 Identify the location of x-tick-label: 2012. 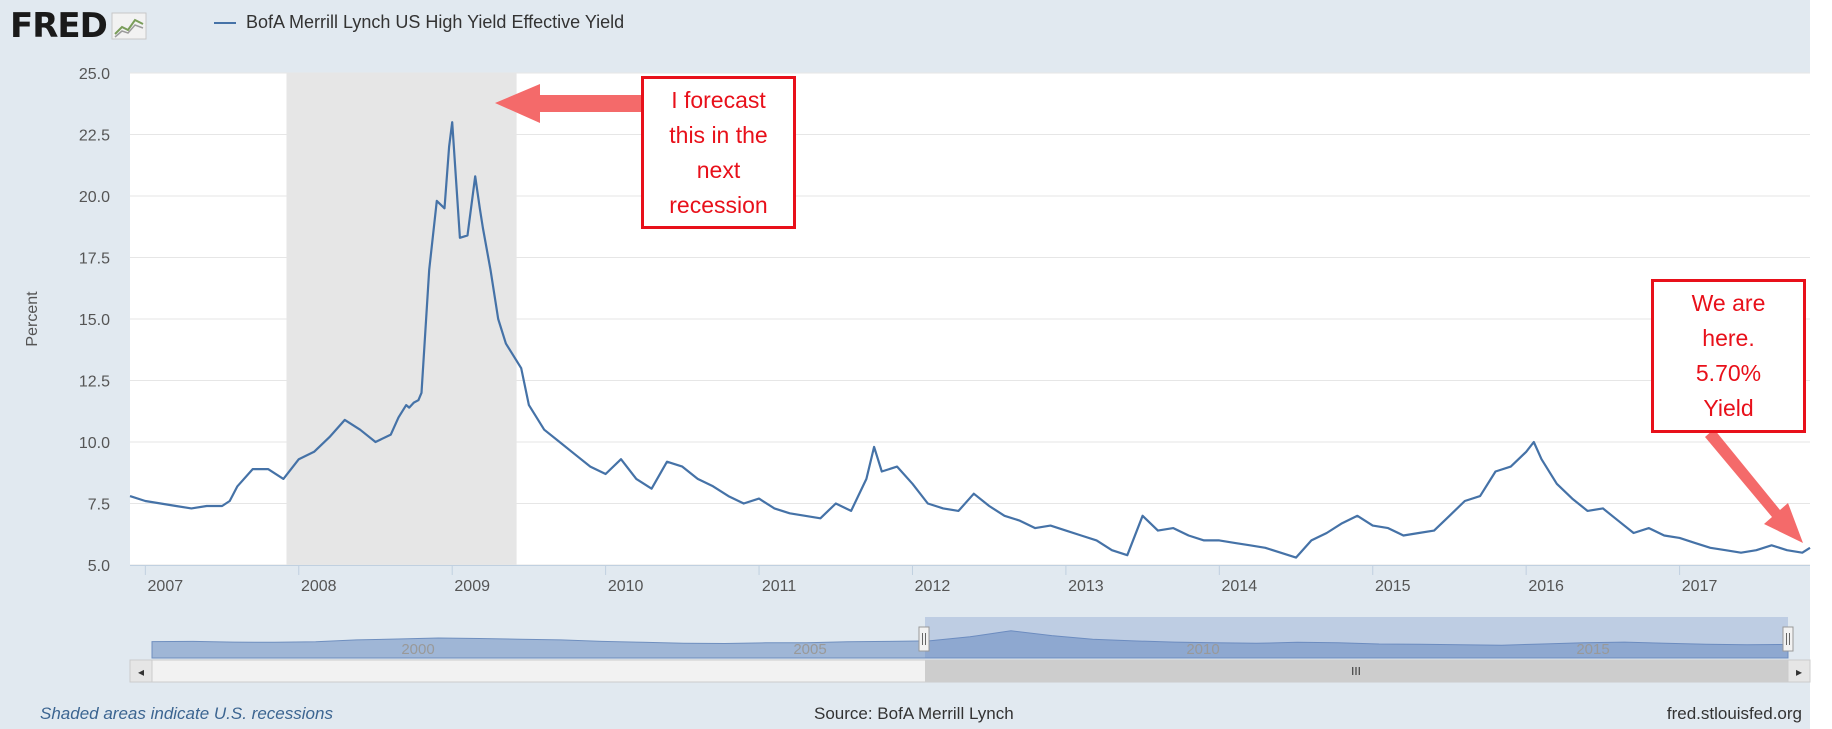
(933, 586).